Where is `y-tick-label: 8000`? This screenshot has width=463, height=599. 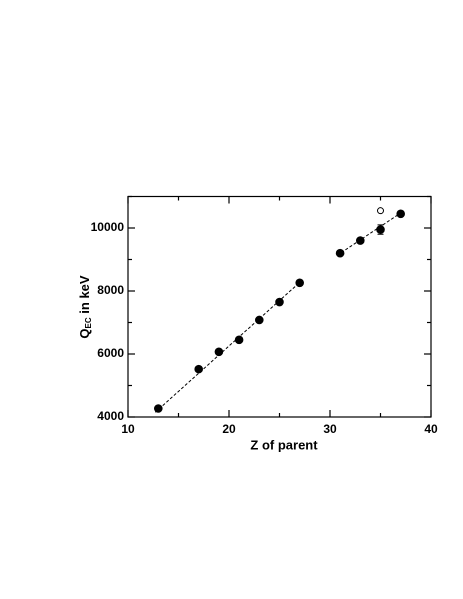 y-tick-label: 8000 is located at coordinates (110, 290).